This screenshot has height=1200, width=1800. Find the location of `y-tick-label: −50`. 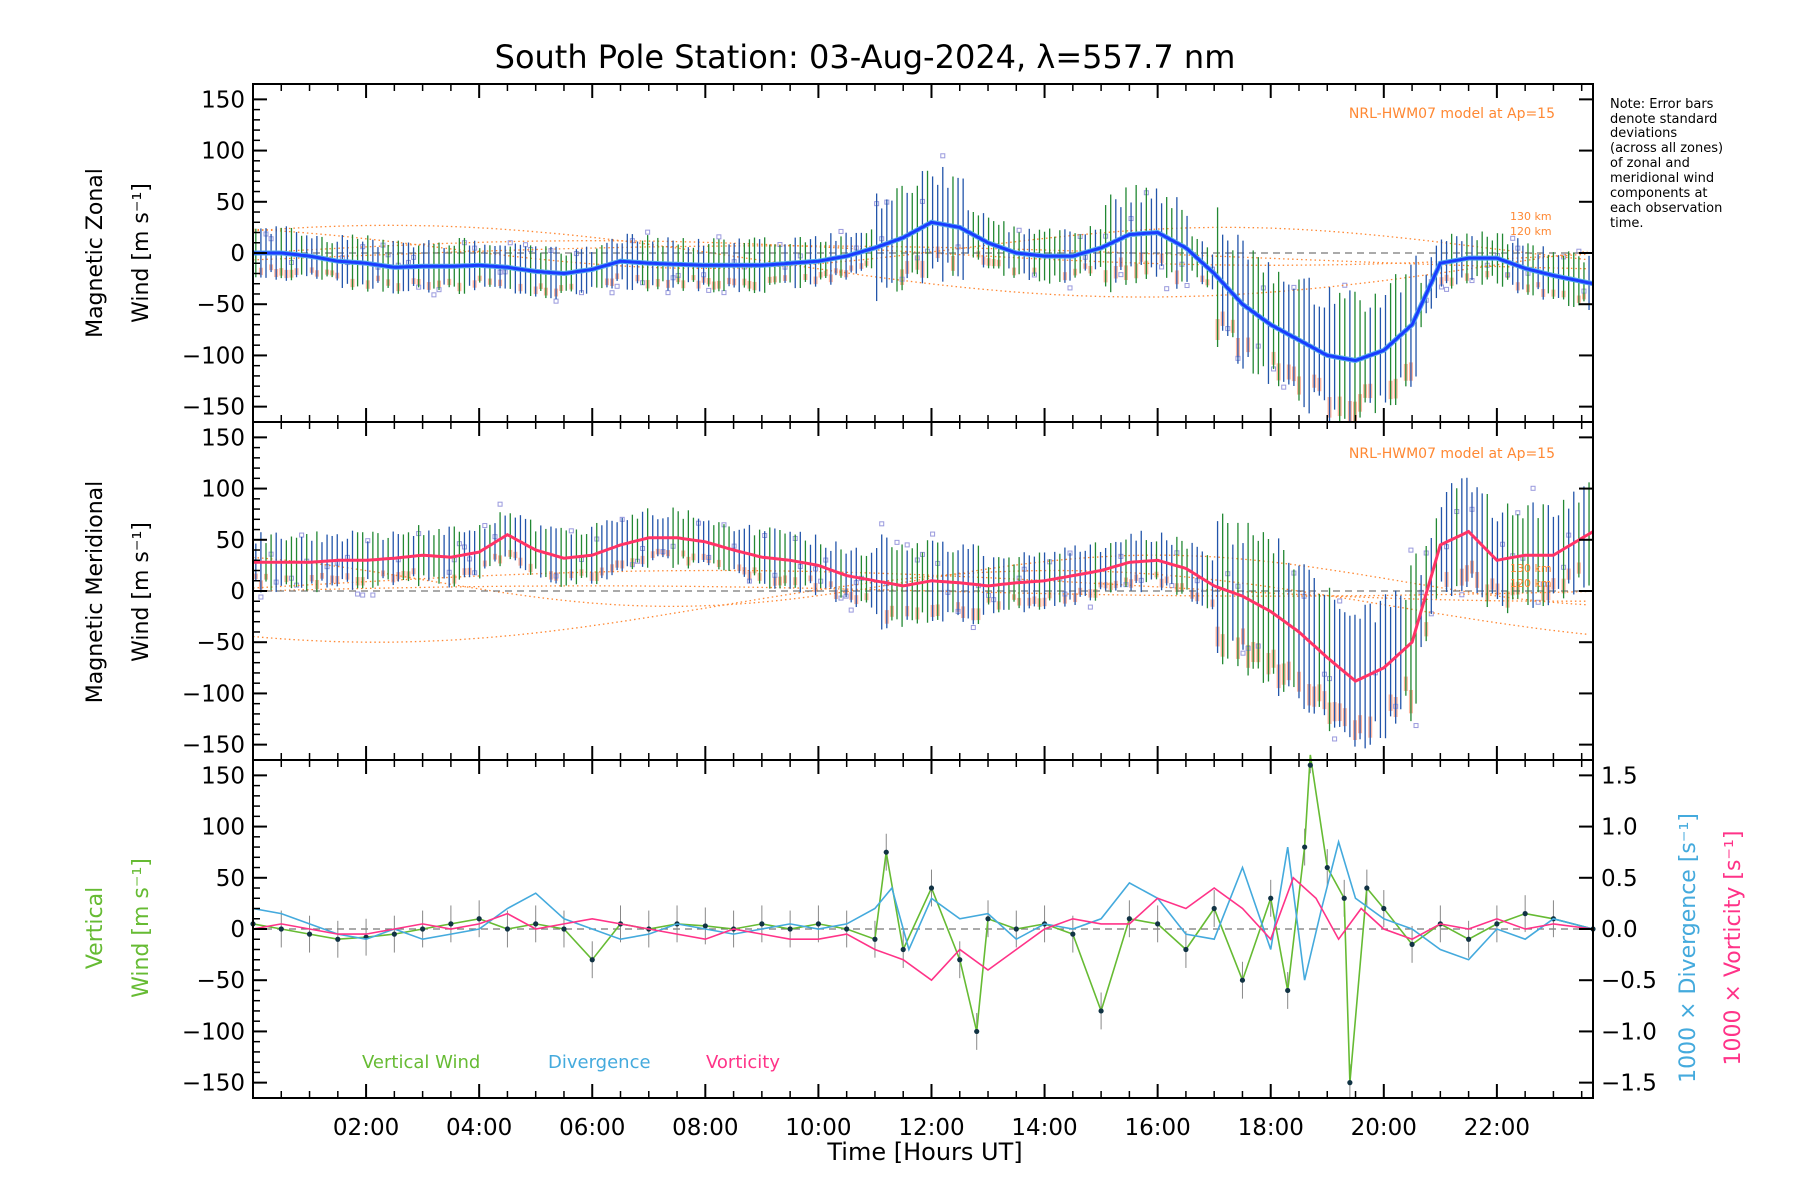

y-tick-label: −50 is located at coordinates (220, 643).